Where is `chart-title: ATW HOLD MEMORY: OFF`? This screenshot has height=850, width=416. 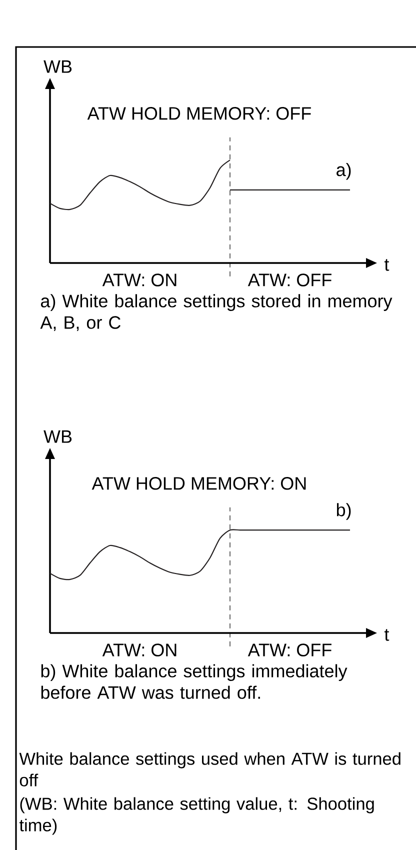
chart-title: ATW HOLD MEMORY: OFF is located at coordinates (199, 113).